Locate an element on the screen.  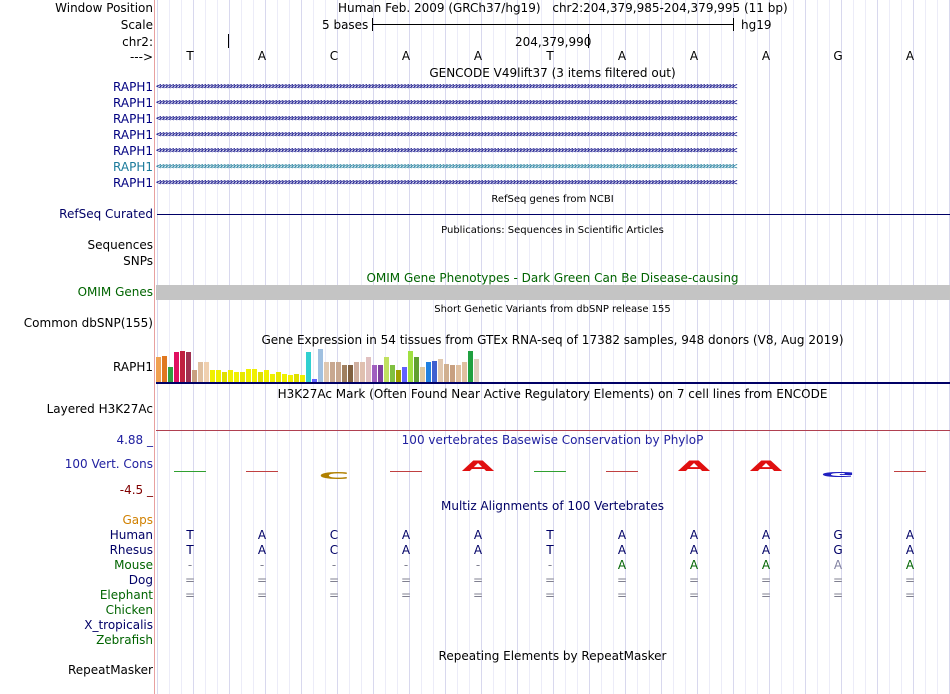
sequences-label: Sequences is located at coordinates (120, 245).